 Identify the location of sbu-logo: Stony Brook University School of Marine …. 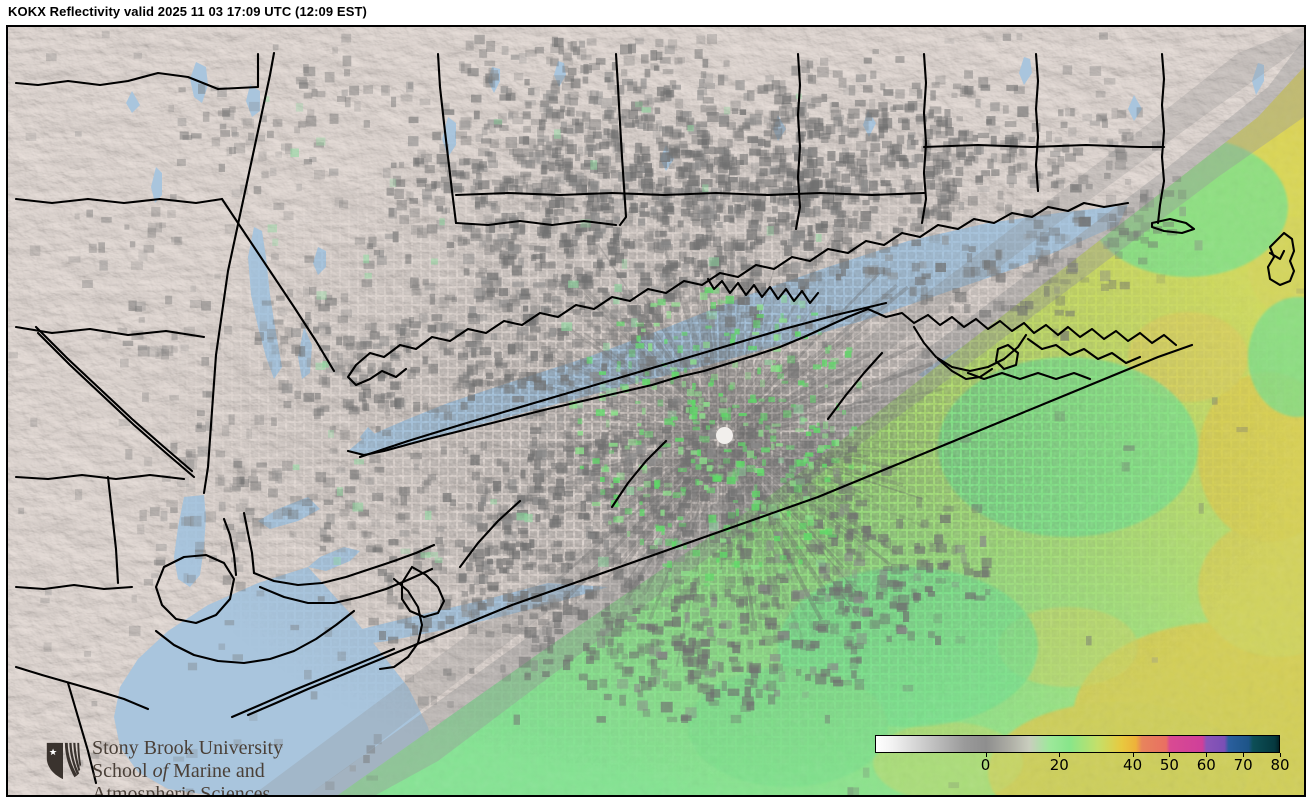
(179, 767).